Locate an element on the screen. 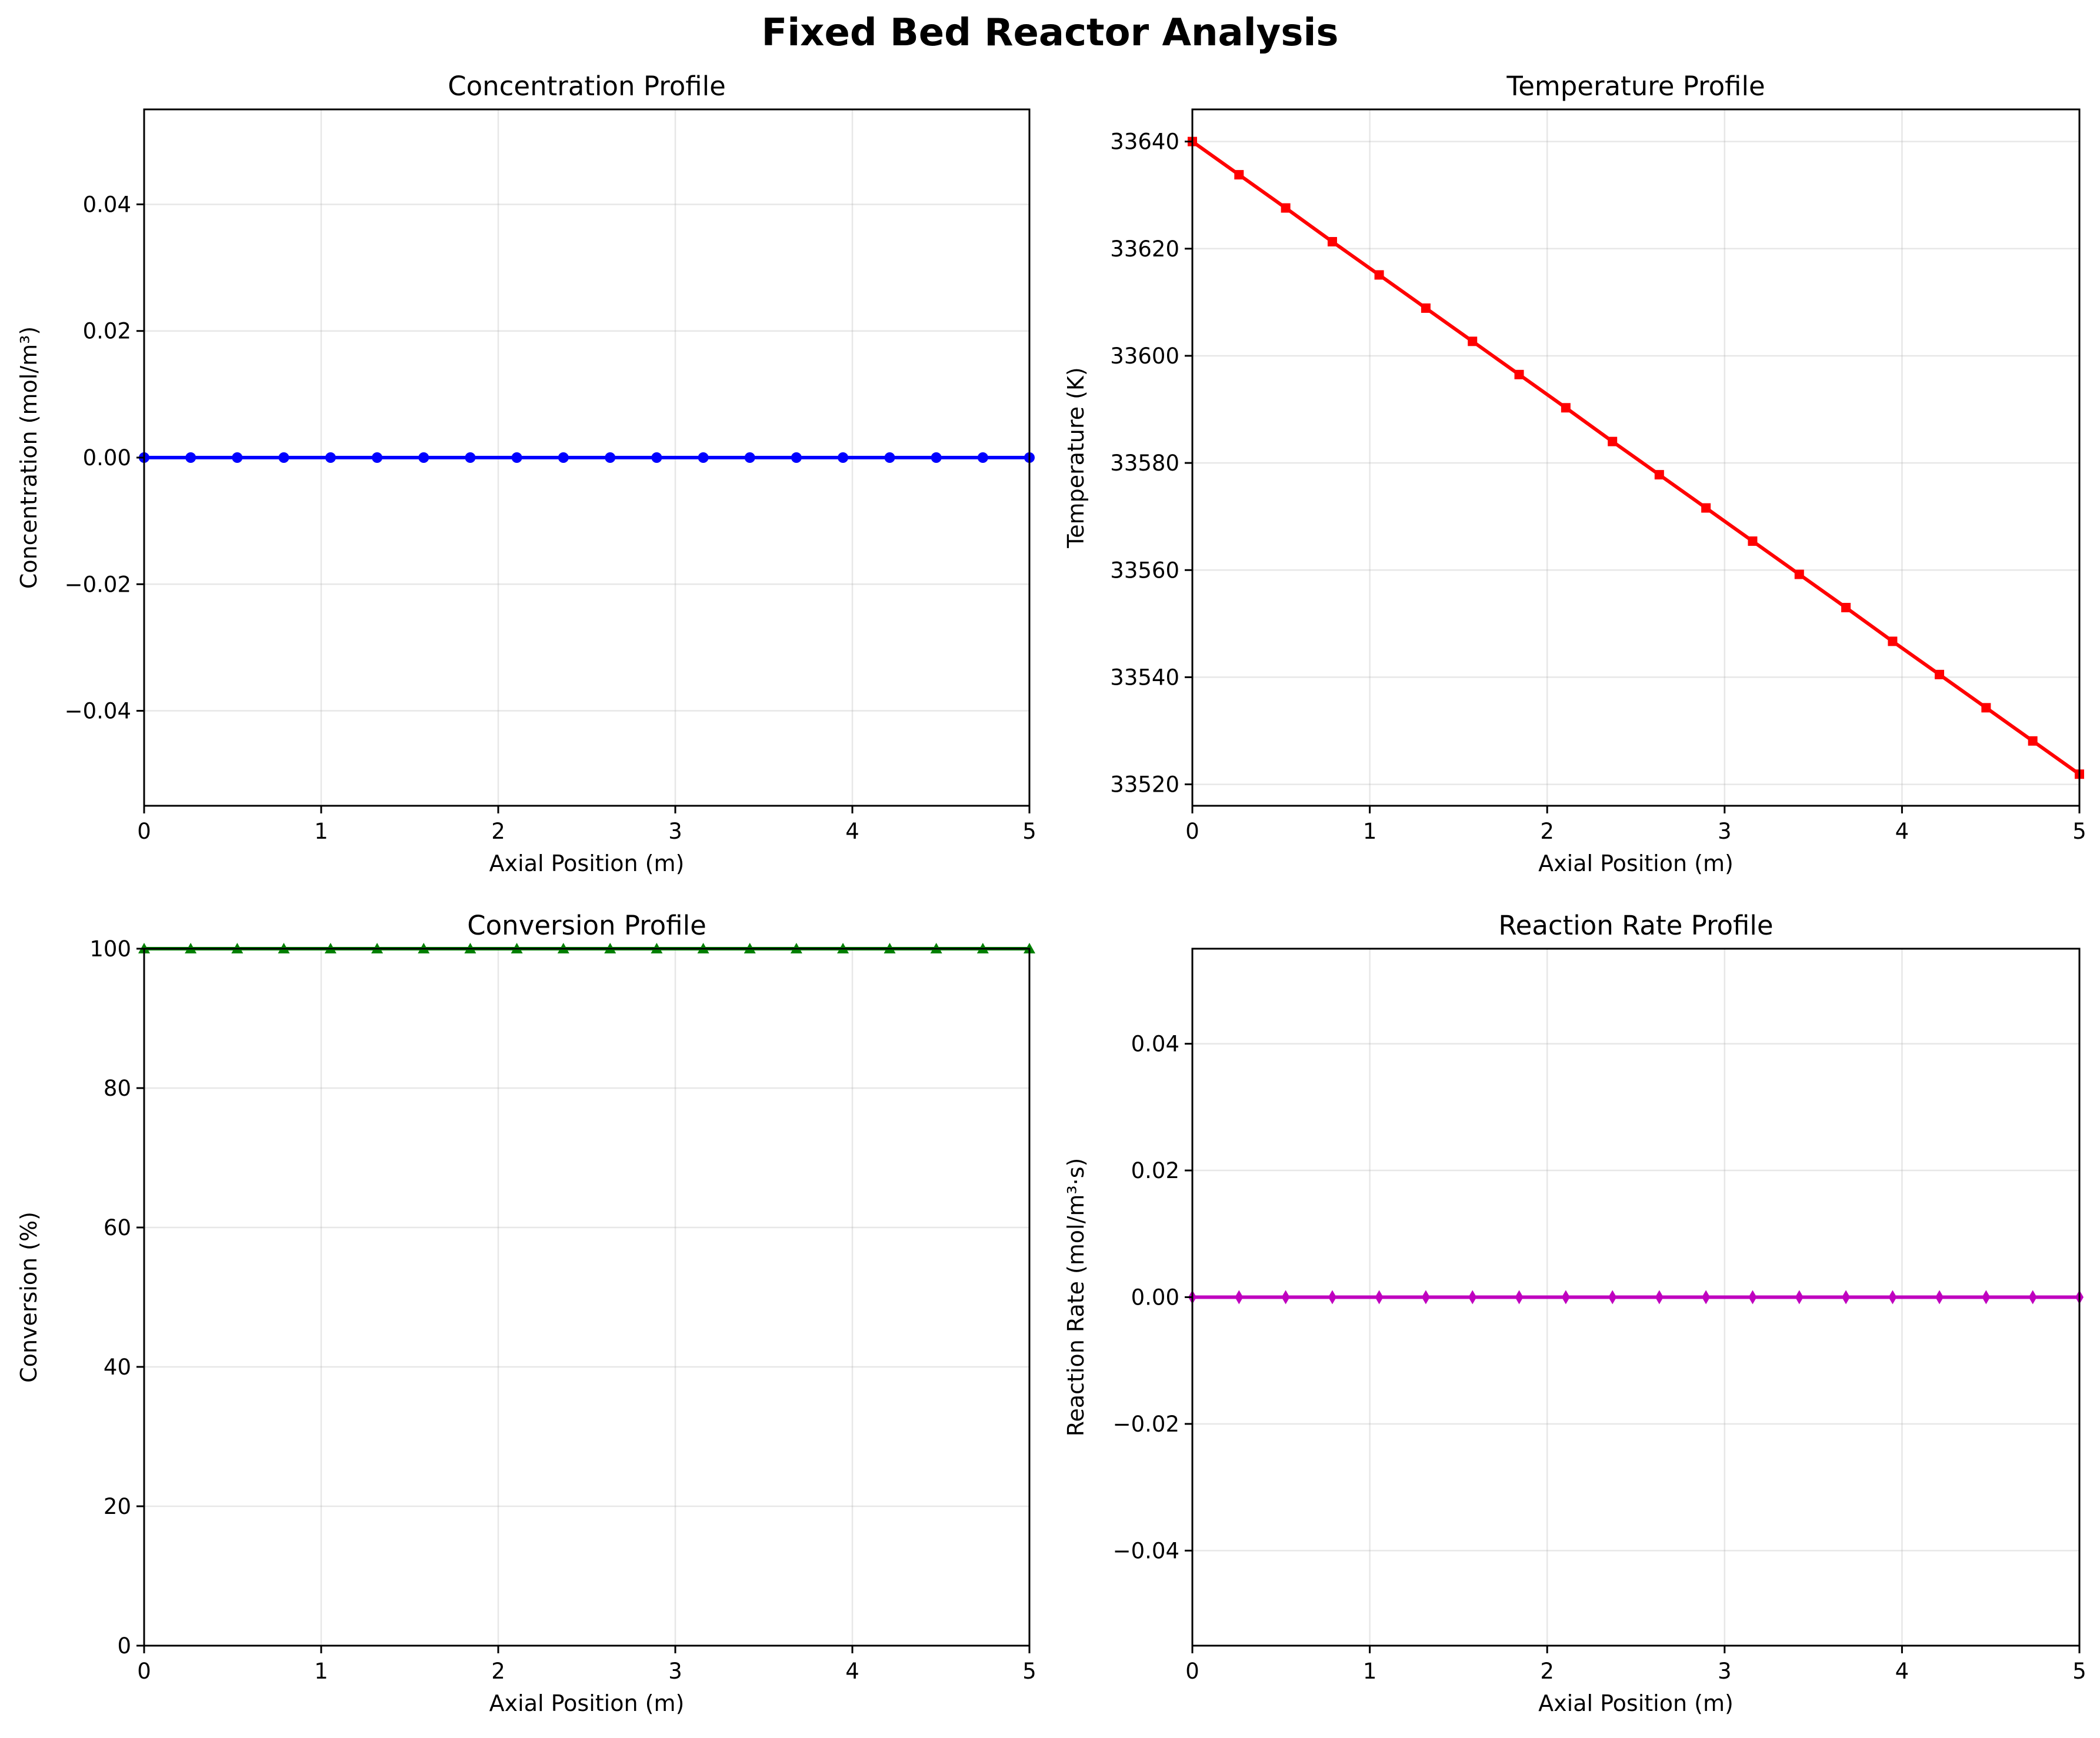  y-tick-label-4: 33600 is located at coordinates (1144, 356).